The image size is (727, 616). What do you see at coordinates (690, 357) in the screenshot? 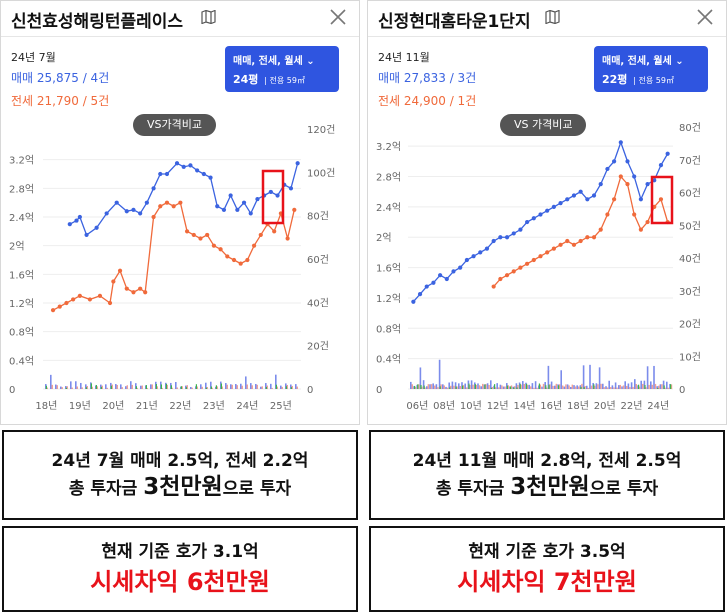
I see `y2-tick-label: 10건` at bounding box center [690, 357].